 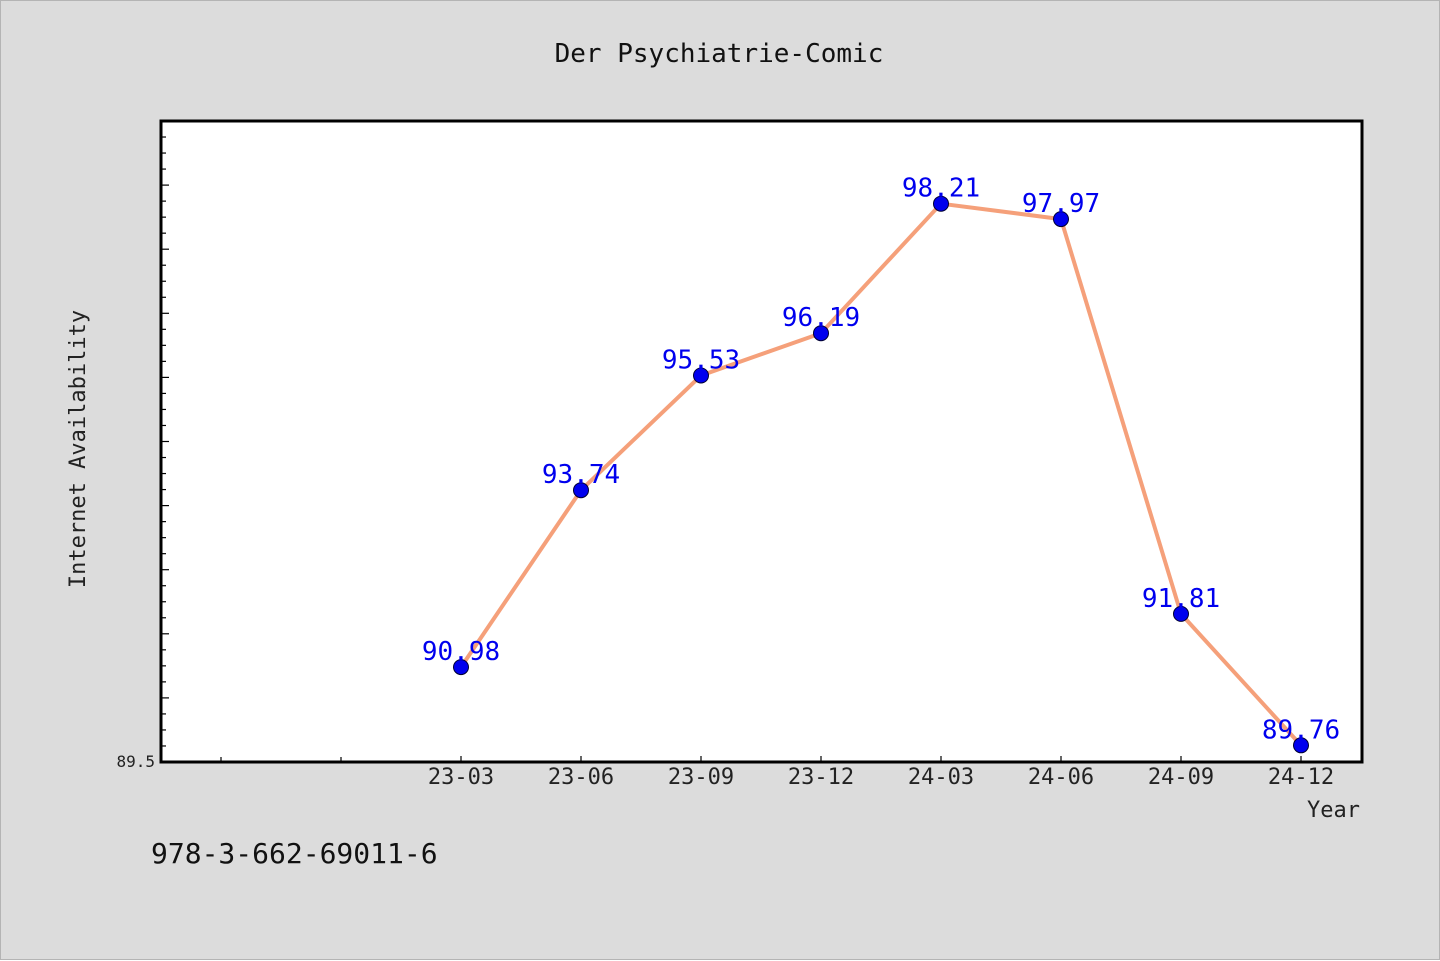 What do you see at coordinates (135, 761) in the screenshot?
I see `y-tick-label: 89.5` at bounding box center [135, 761].